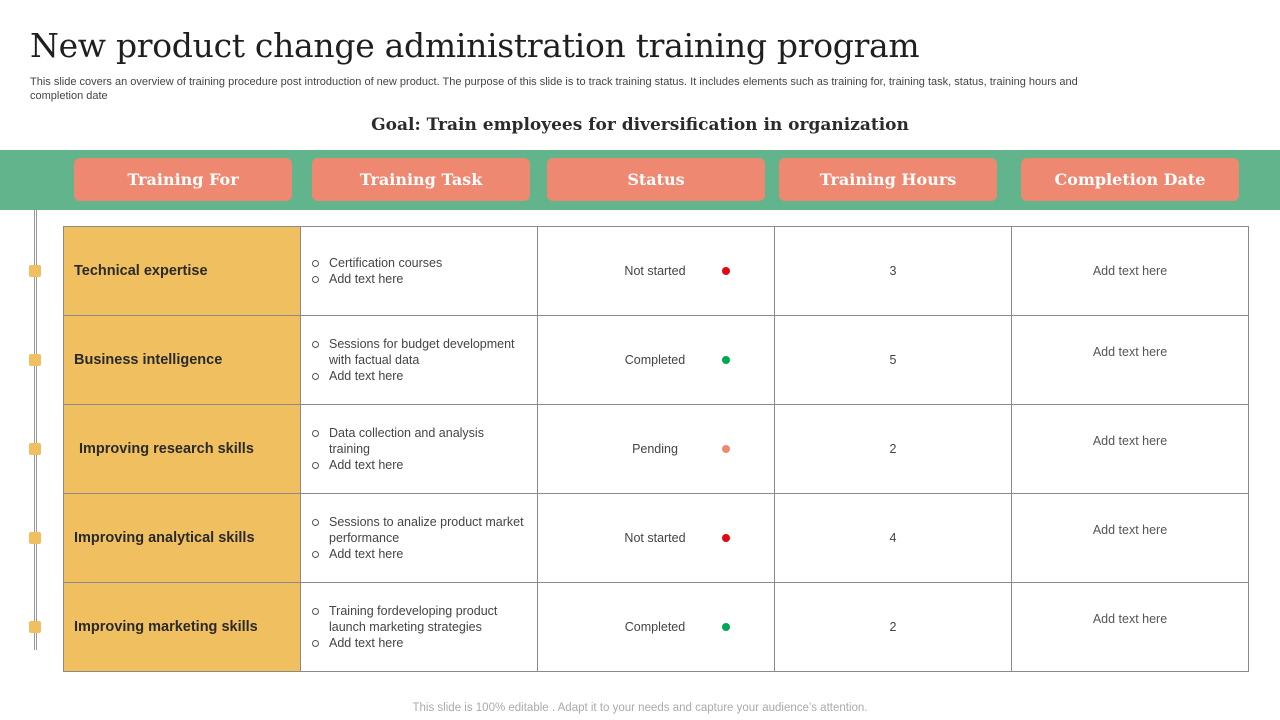 The height and width of the screenshot is (720, 1280). I want to click on training-for-cell: Technical expertise, so click(182, 271).